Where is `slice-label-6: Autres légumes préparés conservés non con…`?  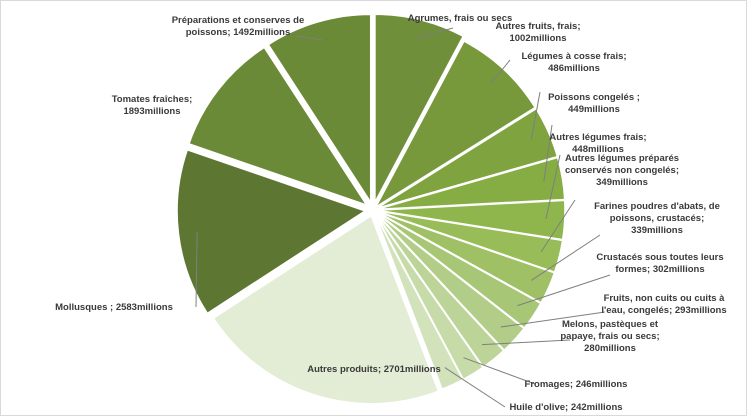 slice-label-6: Autres légumes préparés conservés non con… is located at coordinates (622, 170).